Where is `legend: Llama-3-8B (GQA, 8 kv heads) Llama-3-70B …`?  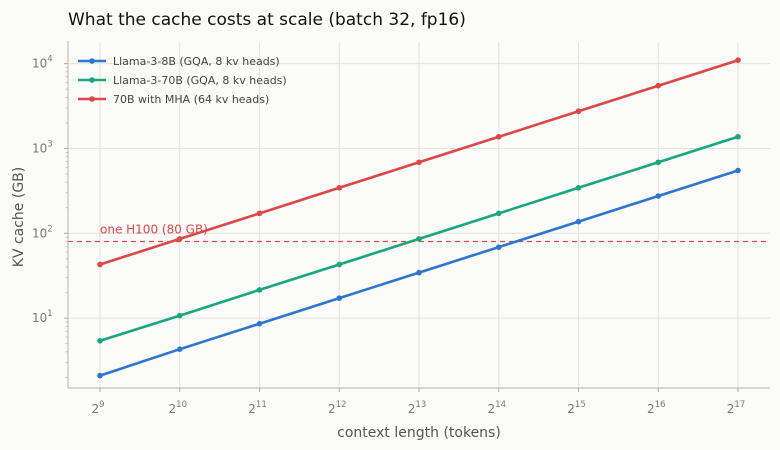
legend: Llama-3-8B (GQA, 8 kv heads) Llama-3-70B … is located at coordinates (182, 80).